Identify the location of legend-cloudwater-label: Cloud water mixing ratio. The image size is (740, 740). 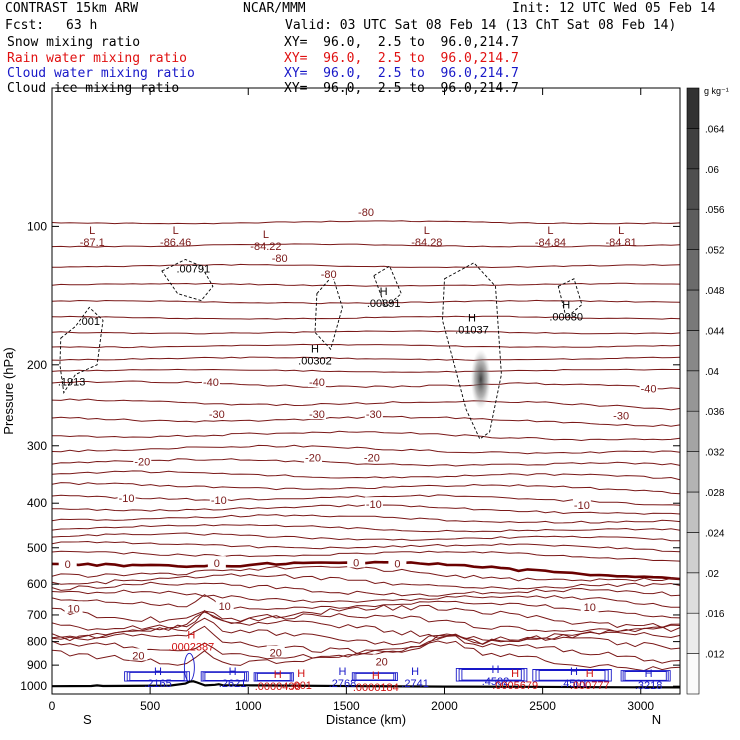
(101, 73).